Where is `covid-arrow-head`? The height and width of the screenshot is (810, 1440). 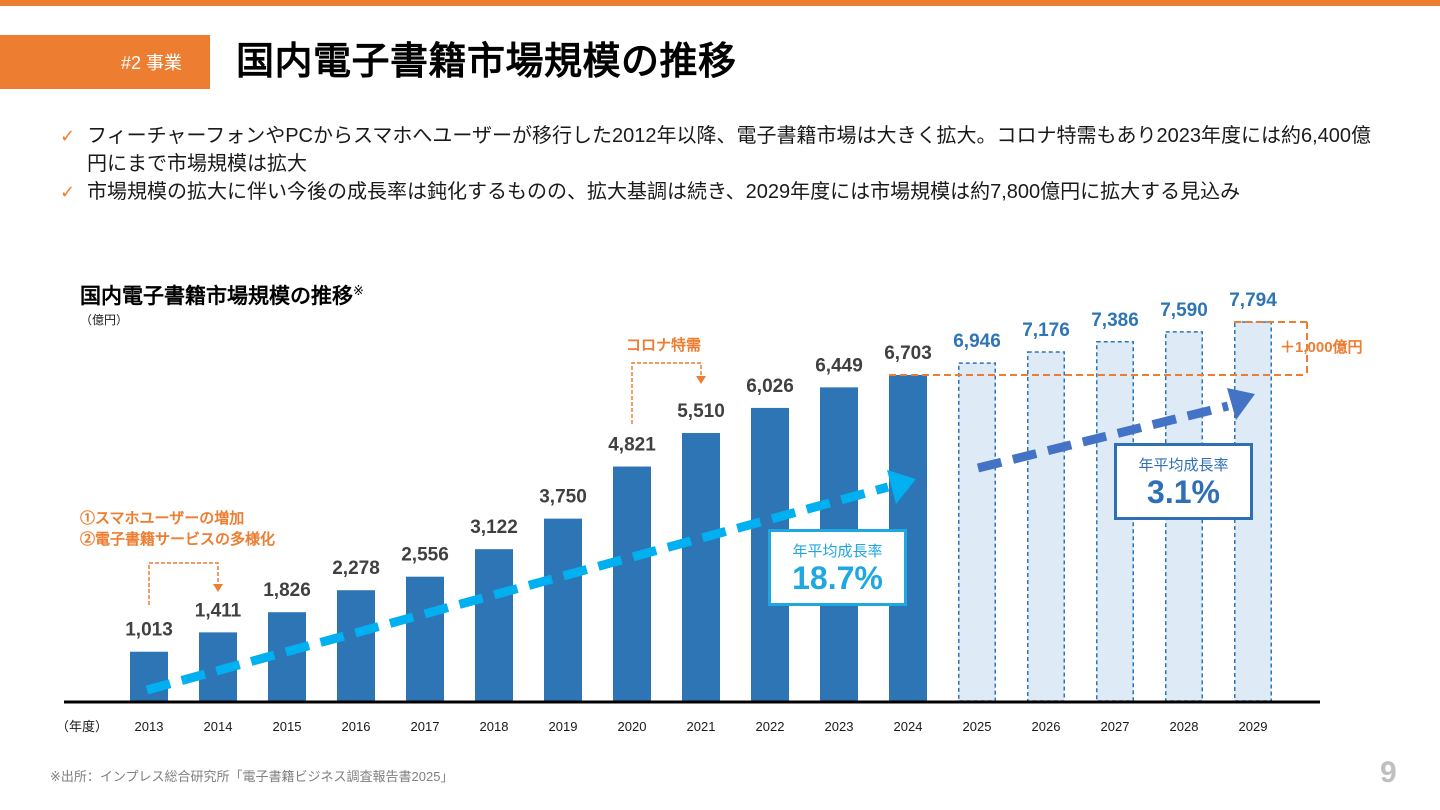 covid-arrow-head is located at coordinates (701, 380).